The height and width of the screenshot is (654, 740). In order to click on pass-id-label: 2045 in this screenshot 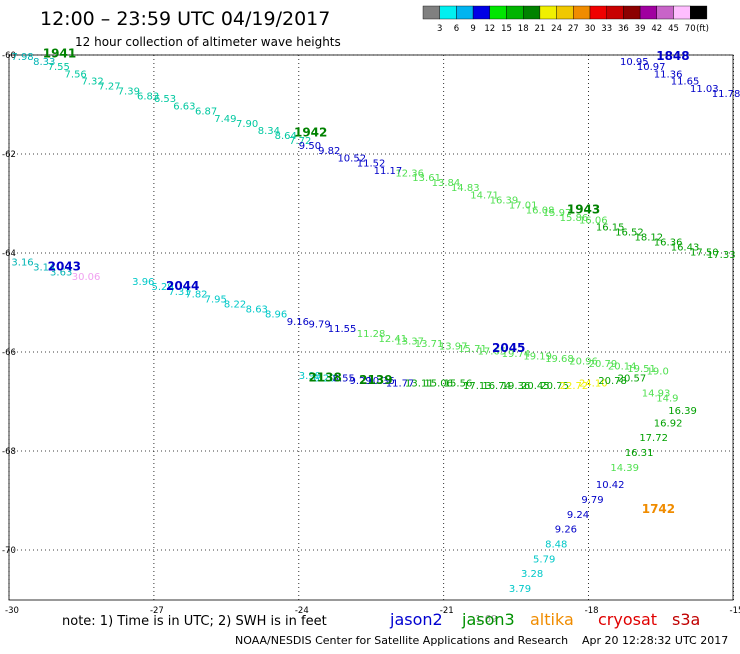, I will do `click(508, 348)`.